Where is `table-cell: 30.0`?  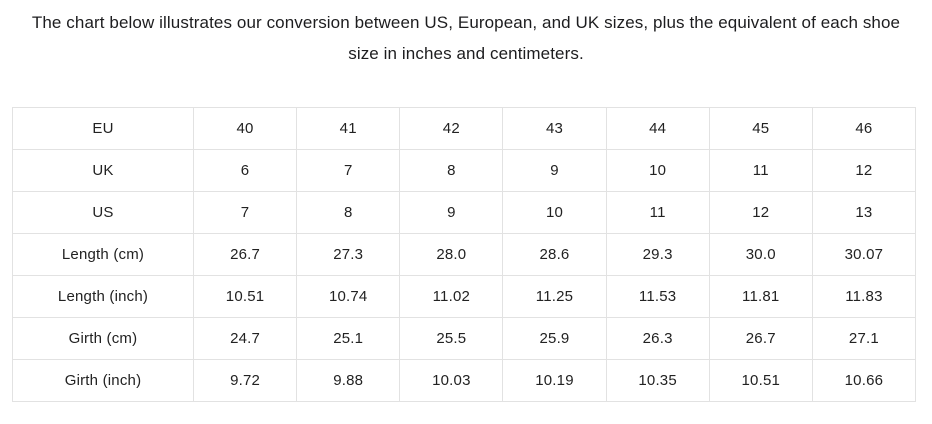 table-cell: 30.0 is located at coordinates (760, 254).